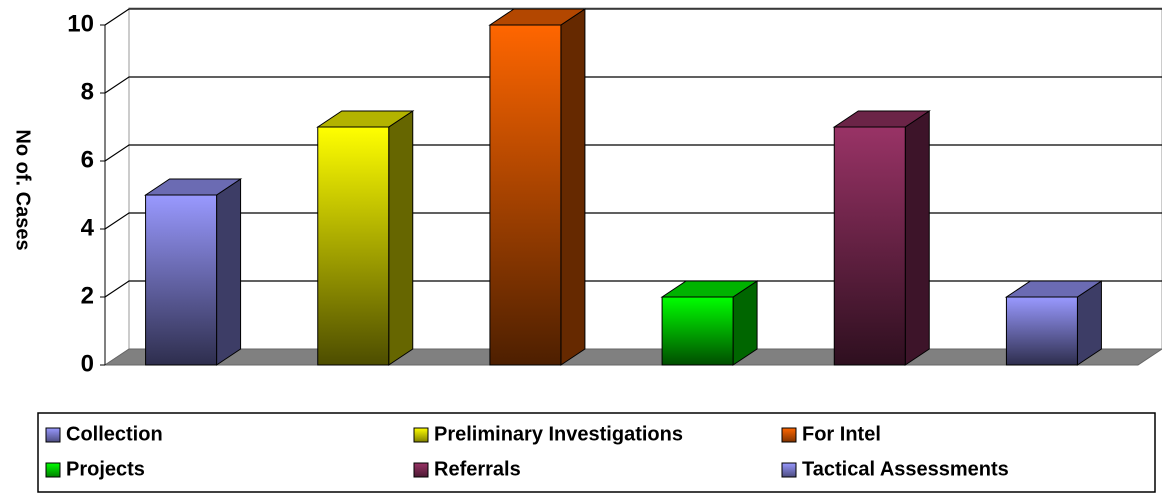  I want to click on legend-label: For Intel, so click(841, 434).